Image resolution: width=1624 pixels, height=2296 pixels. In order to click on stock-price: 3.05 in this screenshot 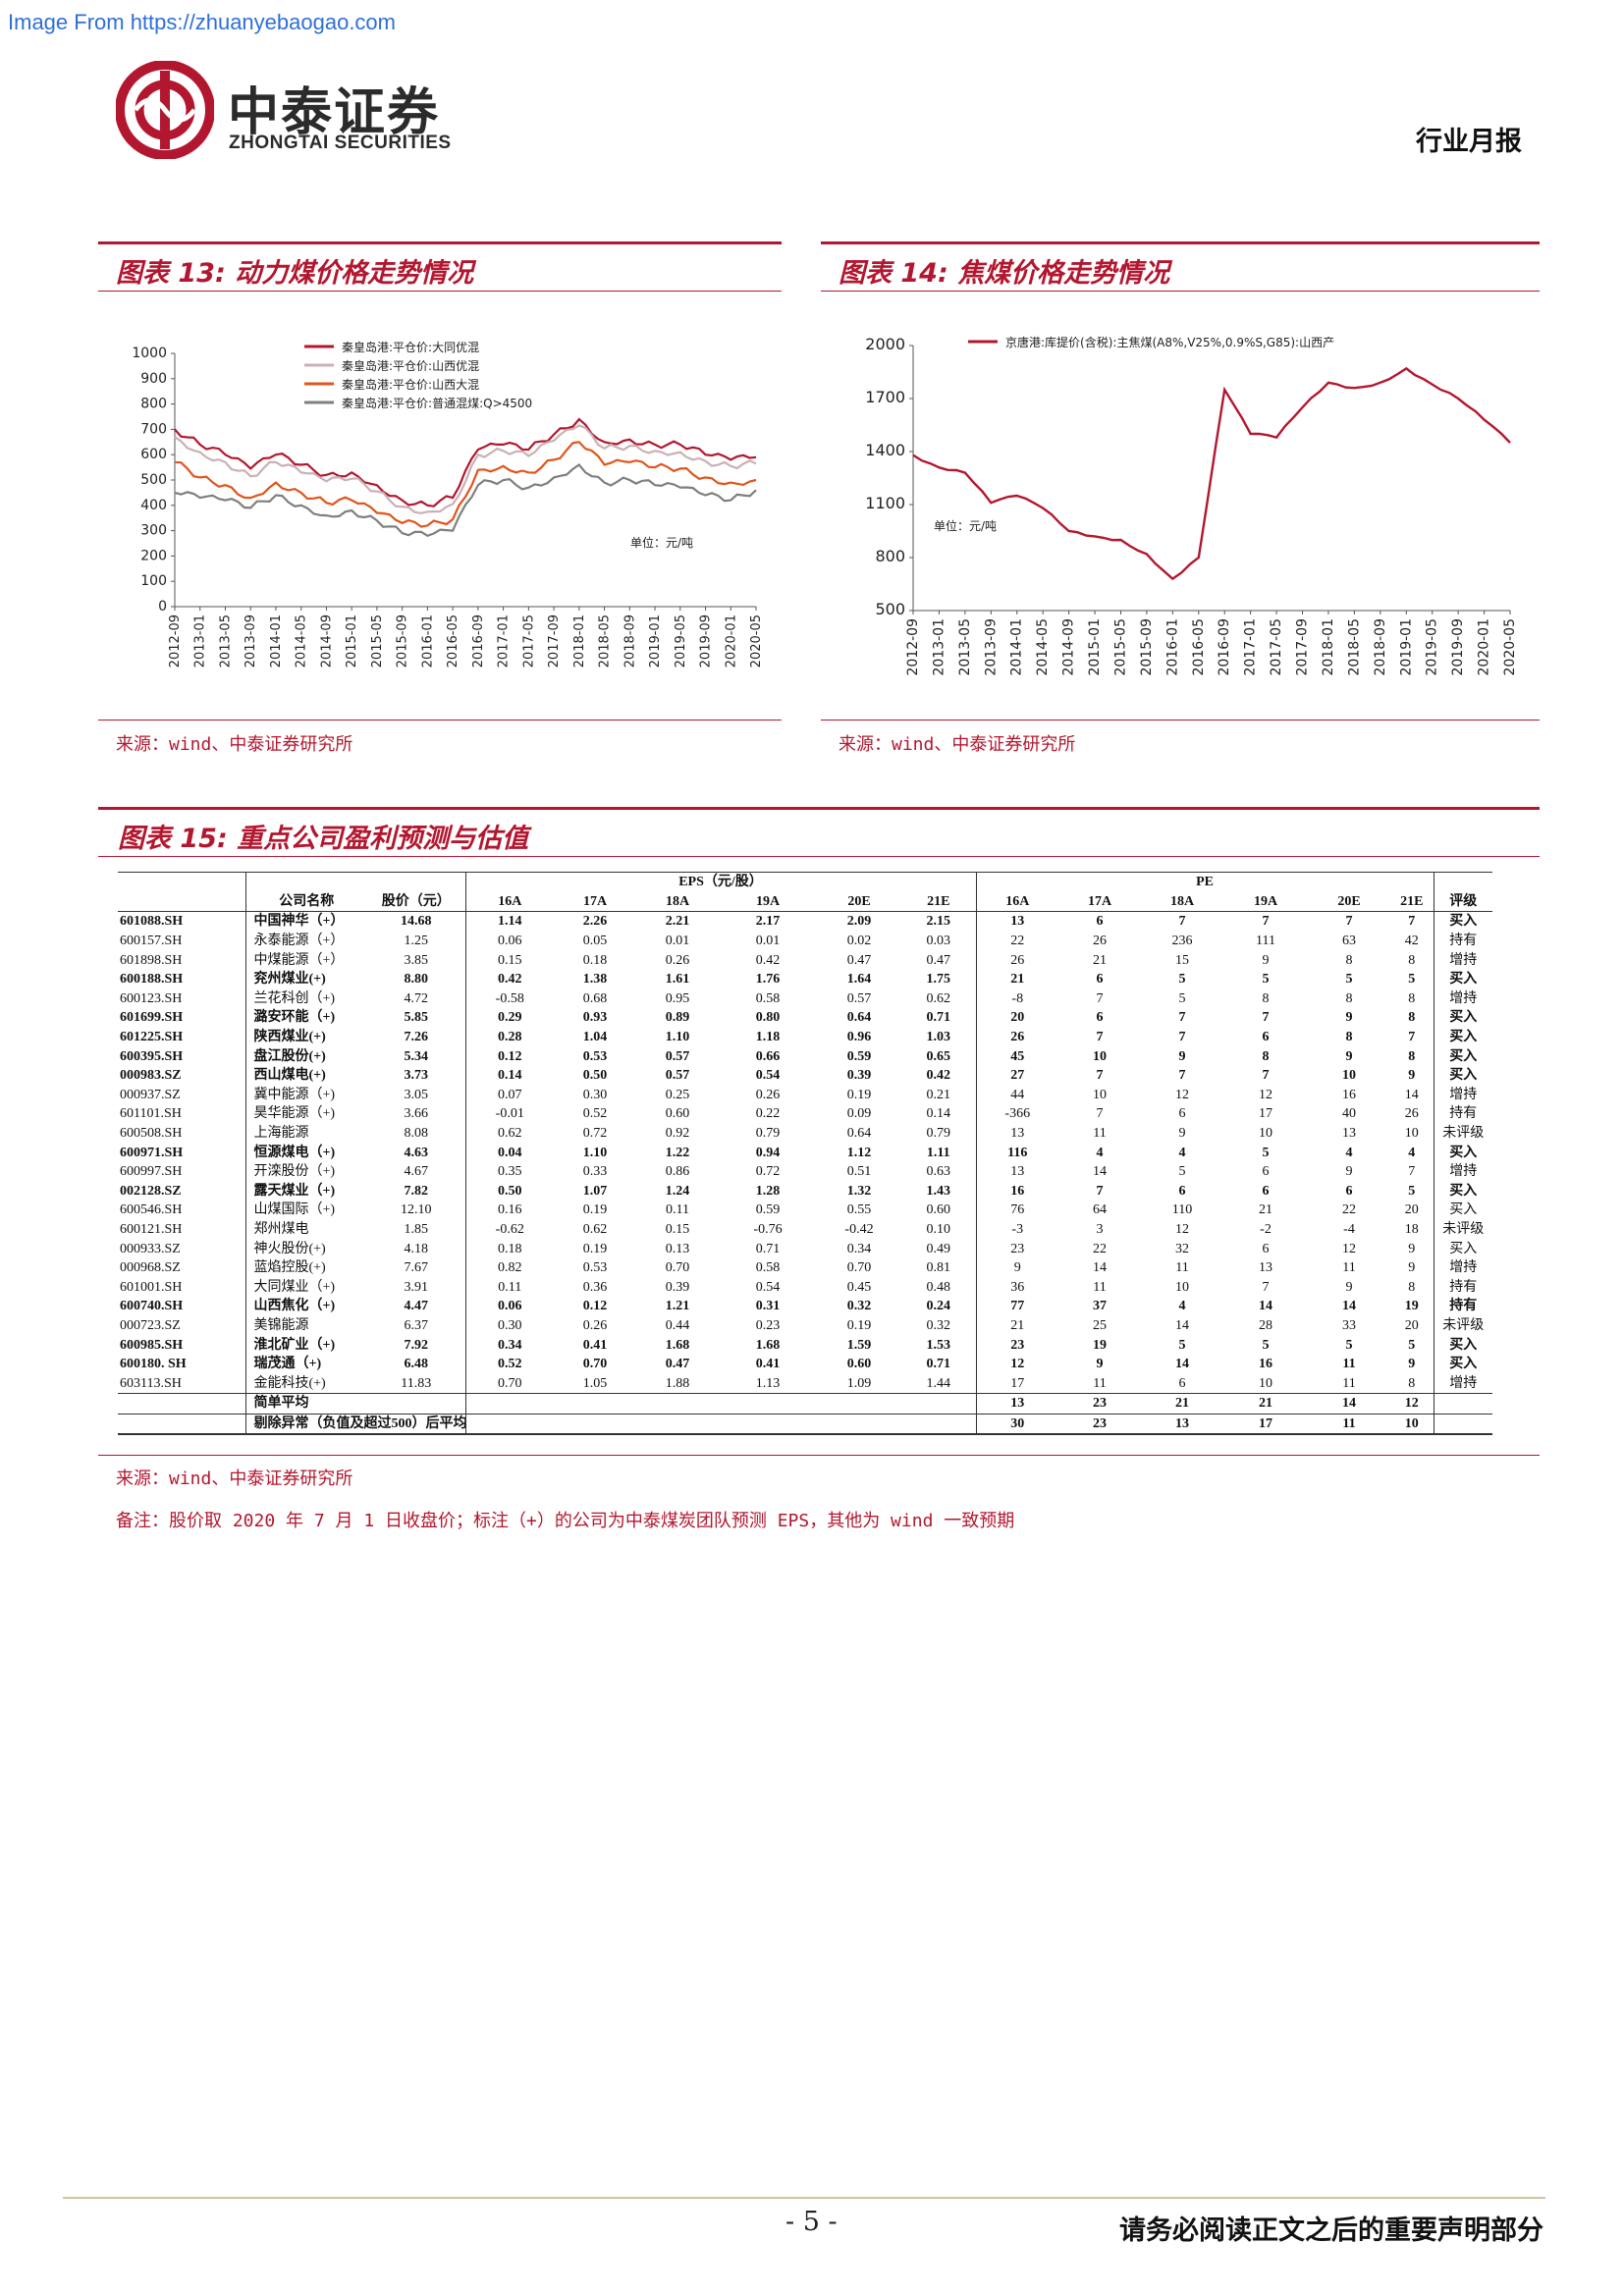, I will do `click(416, 1094)`.